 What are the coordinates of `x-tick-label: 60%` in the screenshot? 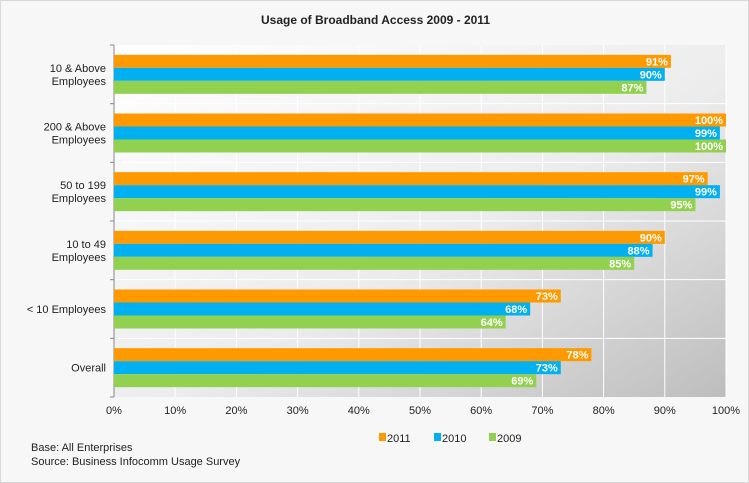 It's located at (481, 411).